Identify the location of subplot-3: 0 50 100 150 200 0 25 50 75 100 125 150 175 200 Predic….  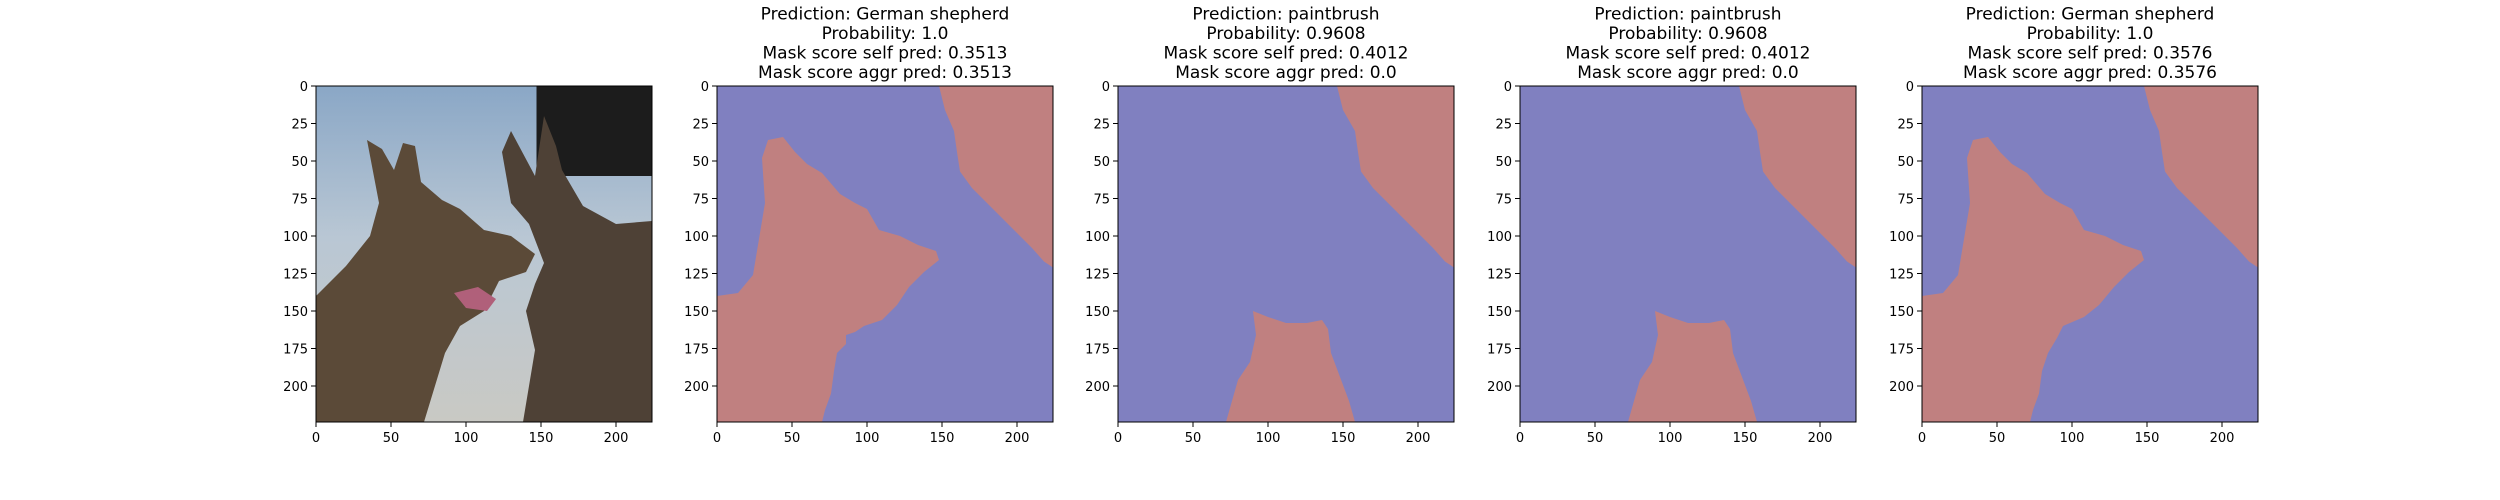
(1270, 225).